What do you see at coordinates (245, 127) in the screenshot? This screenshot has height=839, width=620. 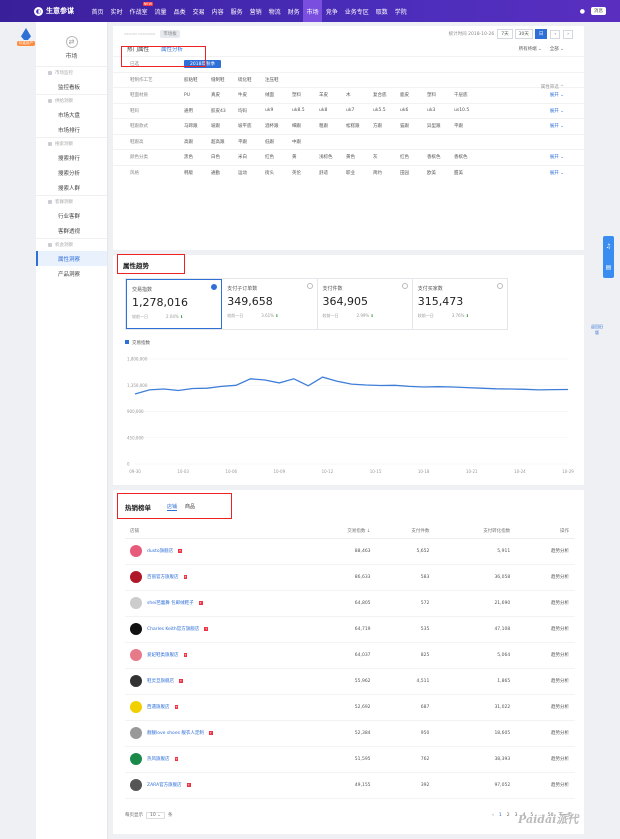 I see `filter-option: 坡平底` at bounding box center [245, 127].